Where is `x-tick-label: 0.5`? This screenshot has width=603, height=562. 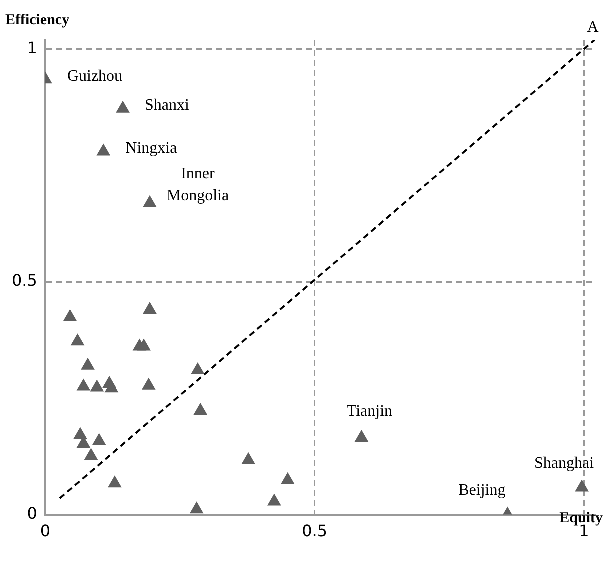
x-tick-label: 0.5 is located at coordinates (315, 531).